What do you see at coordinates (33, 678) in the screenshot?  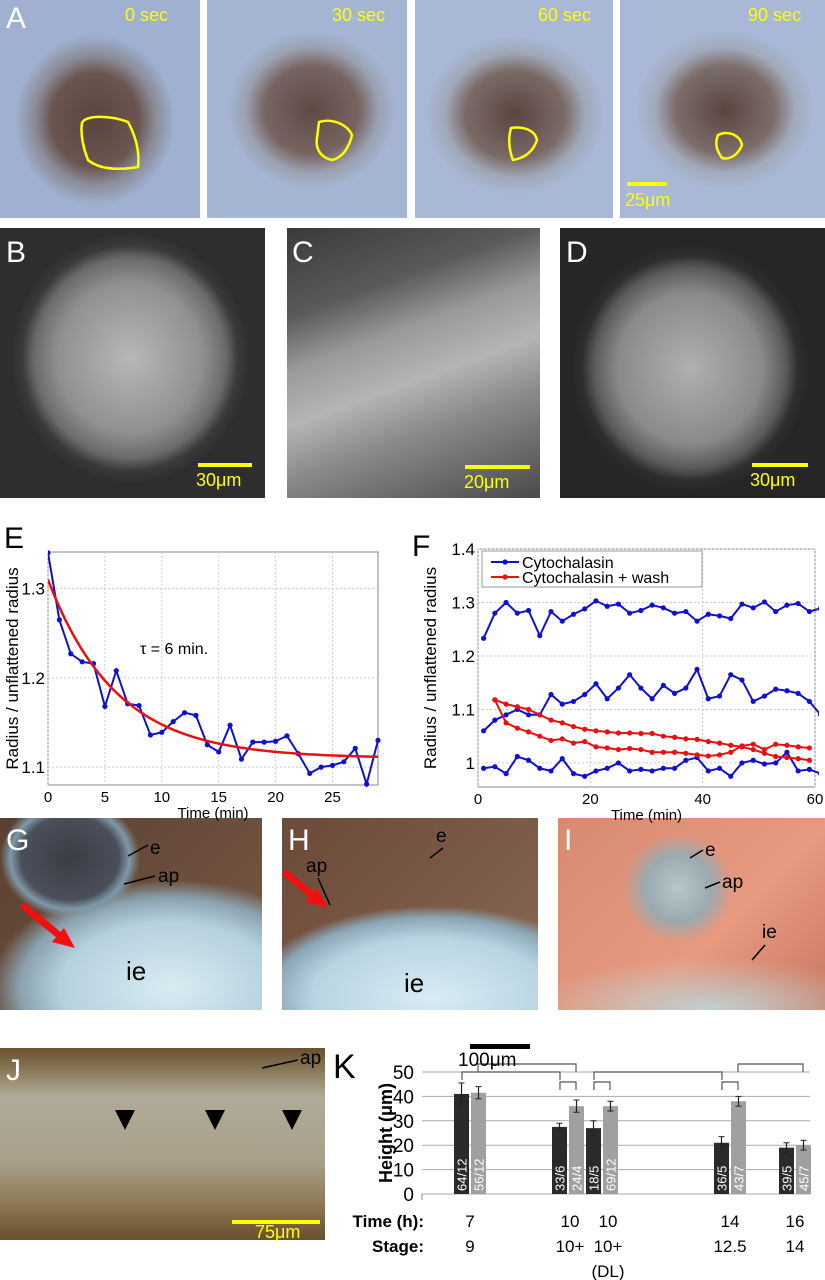 I see `y-tick-label: 1.2` at bounding box center [33, 678].